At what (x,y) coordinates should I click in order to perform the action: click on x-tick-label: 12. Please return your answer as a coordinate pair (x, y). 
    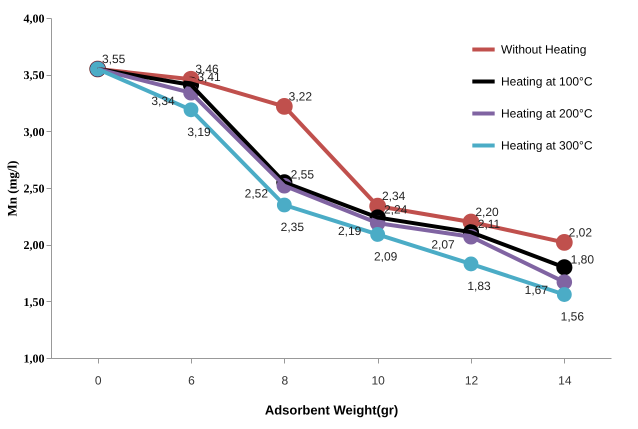
    Looking at the image, I should click on (471, 381).